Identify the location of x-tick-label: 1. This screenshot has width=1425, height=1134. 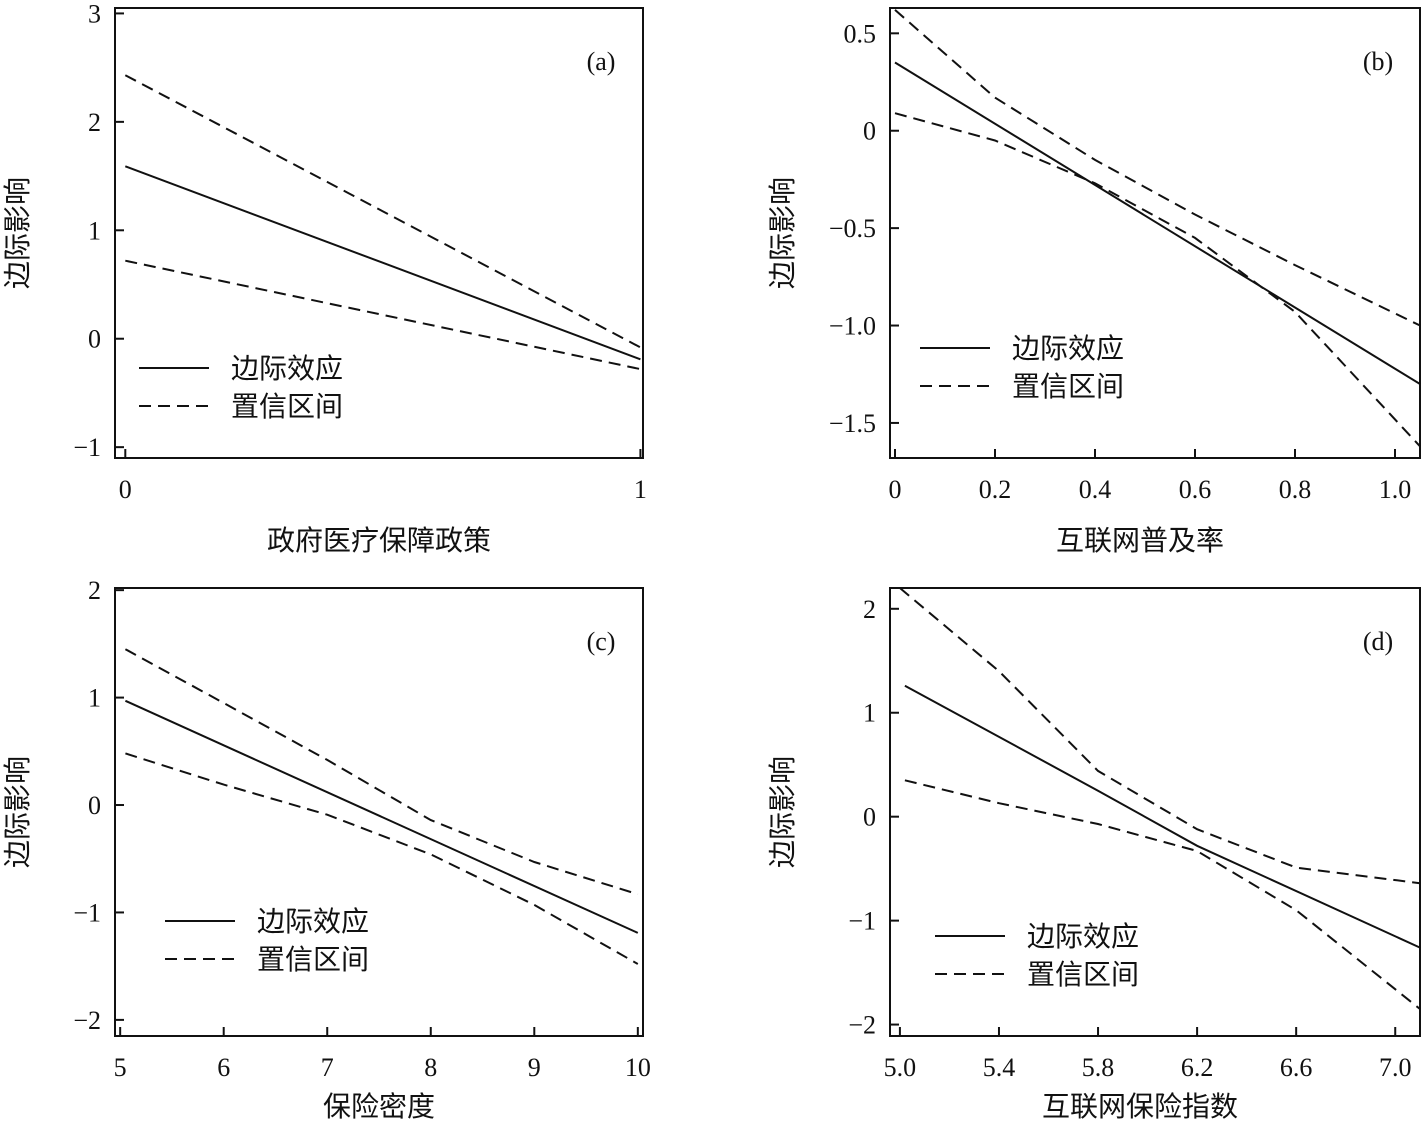
(640, 489).